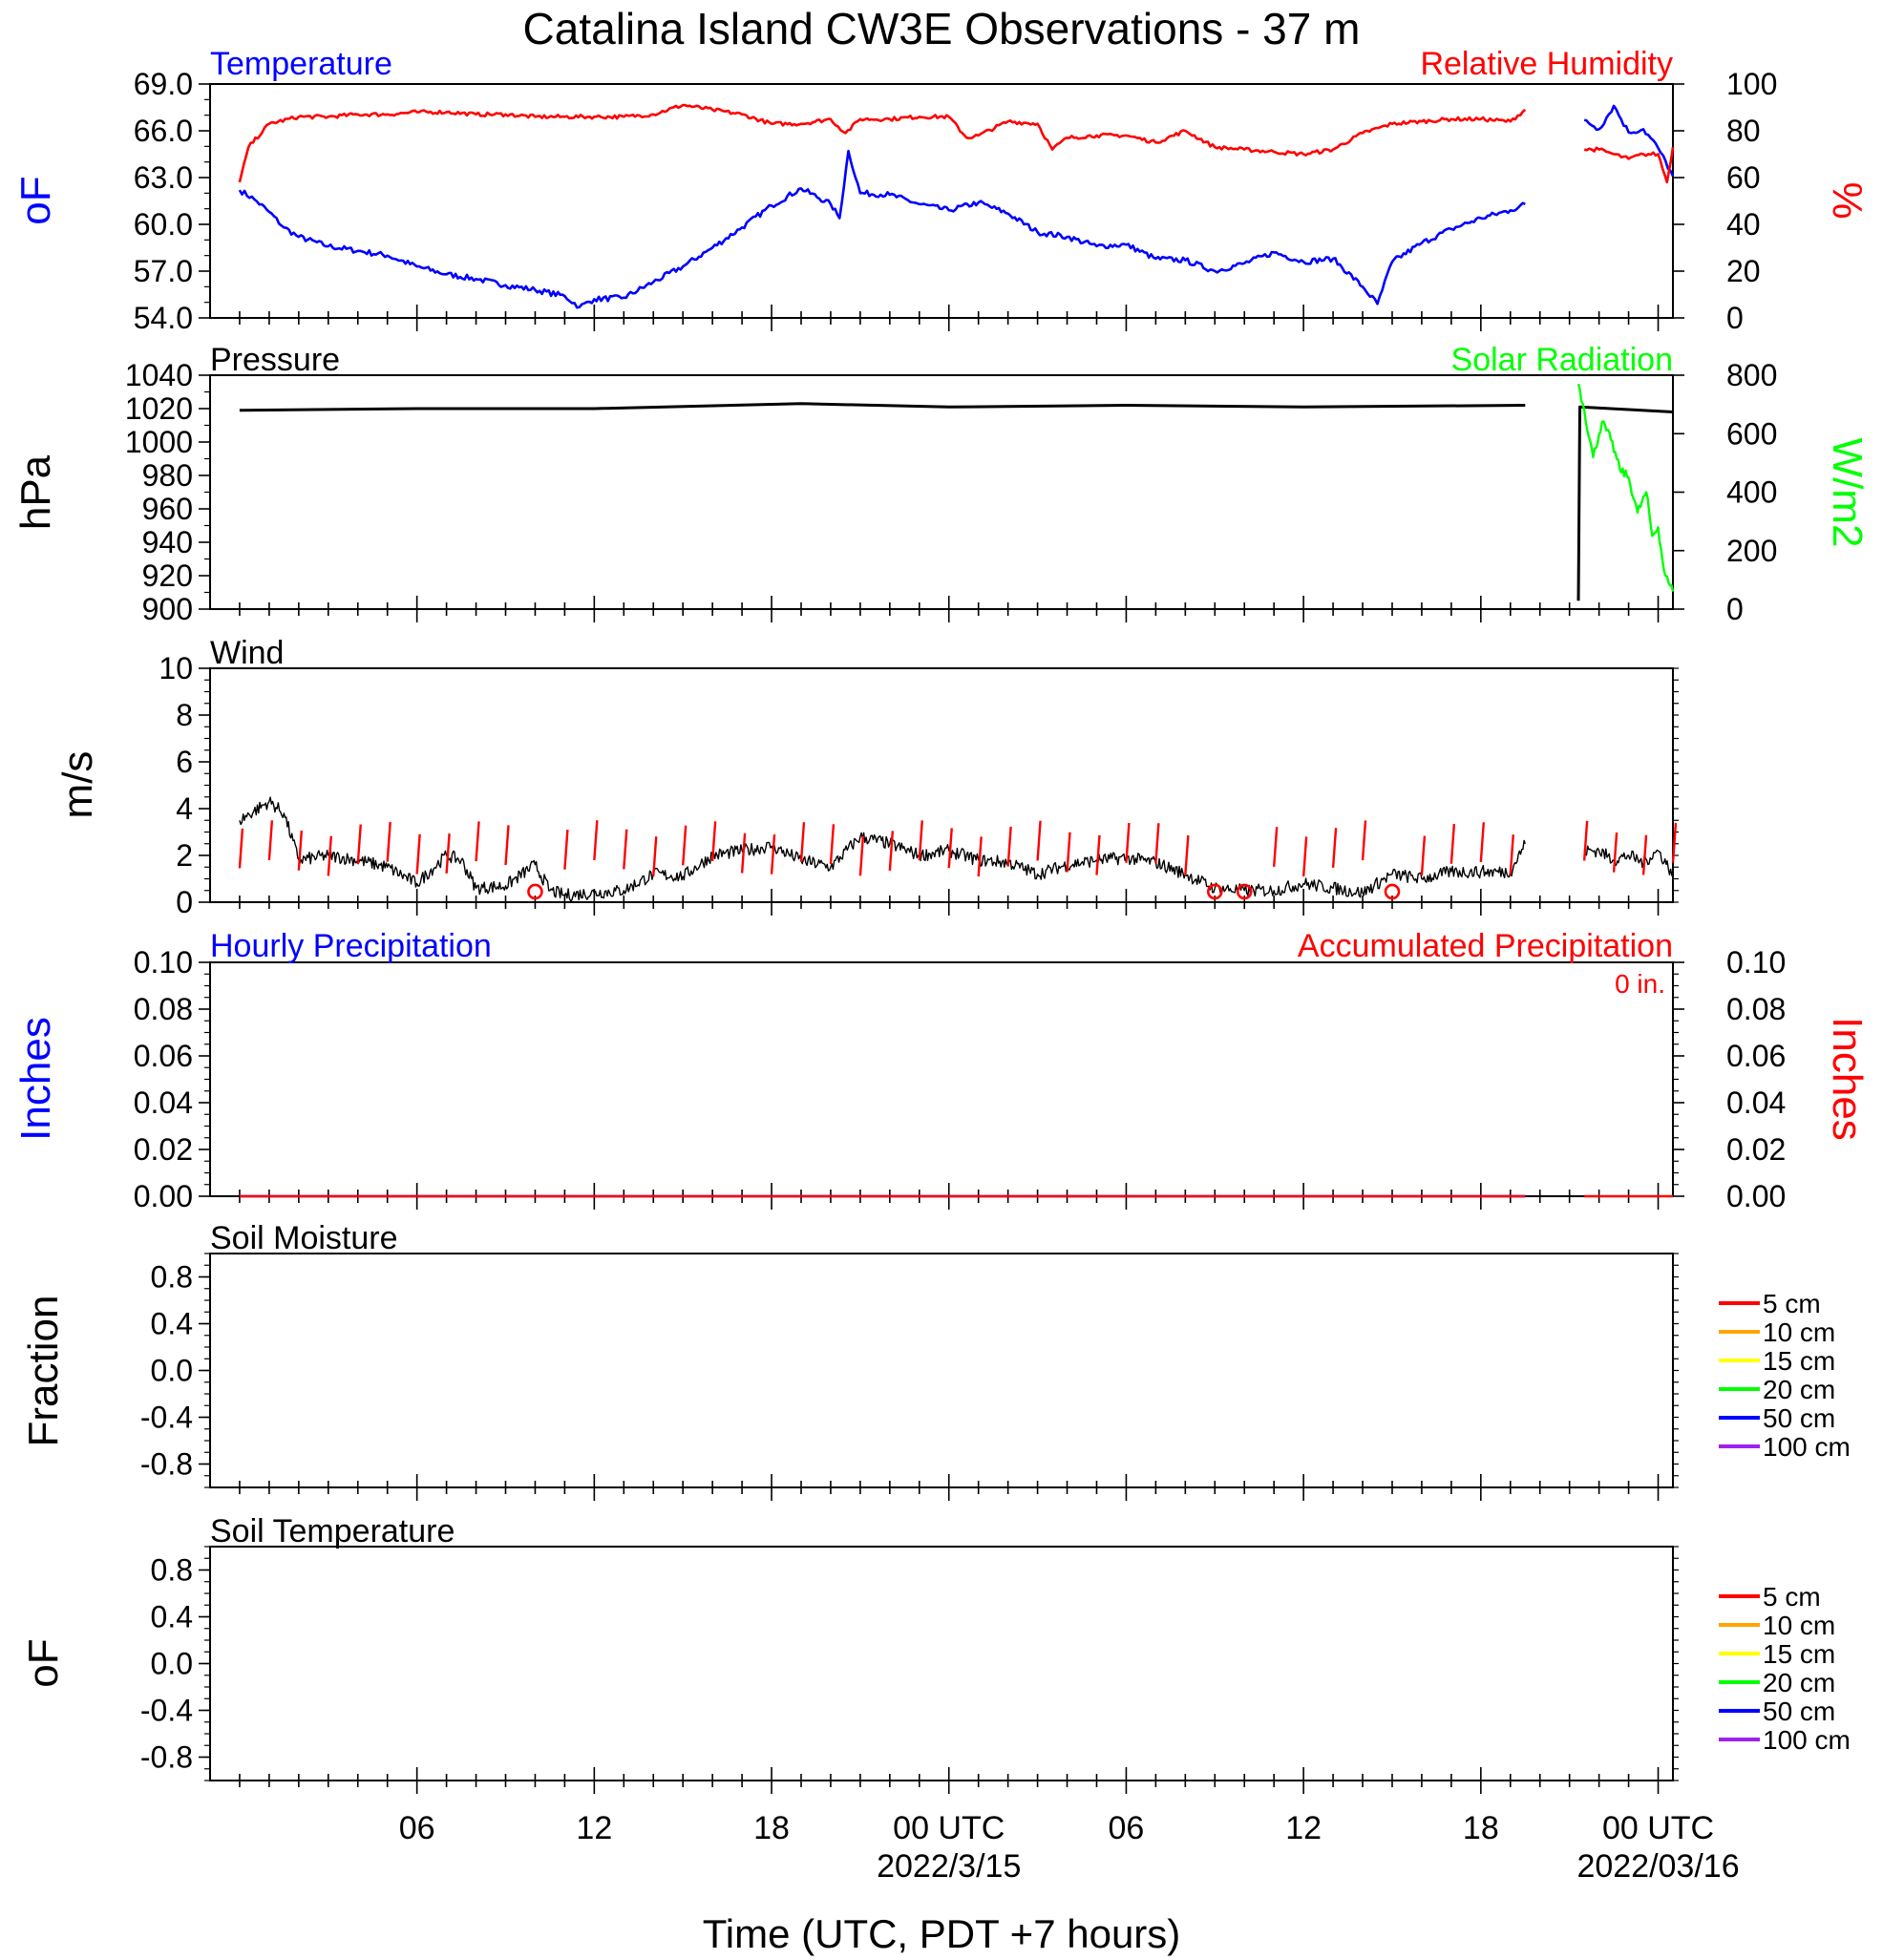 Image resolution: width=1883 pixels, height=1960 pixels. I want to click on y-tick-label-right: 800, so click(1751, 375).